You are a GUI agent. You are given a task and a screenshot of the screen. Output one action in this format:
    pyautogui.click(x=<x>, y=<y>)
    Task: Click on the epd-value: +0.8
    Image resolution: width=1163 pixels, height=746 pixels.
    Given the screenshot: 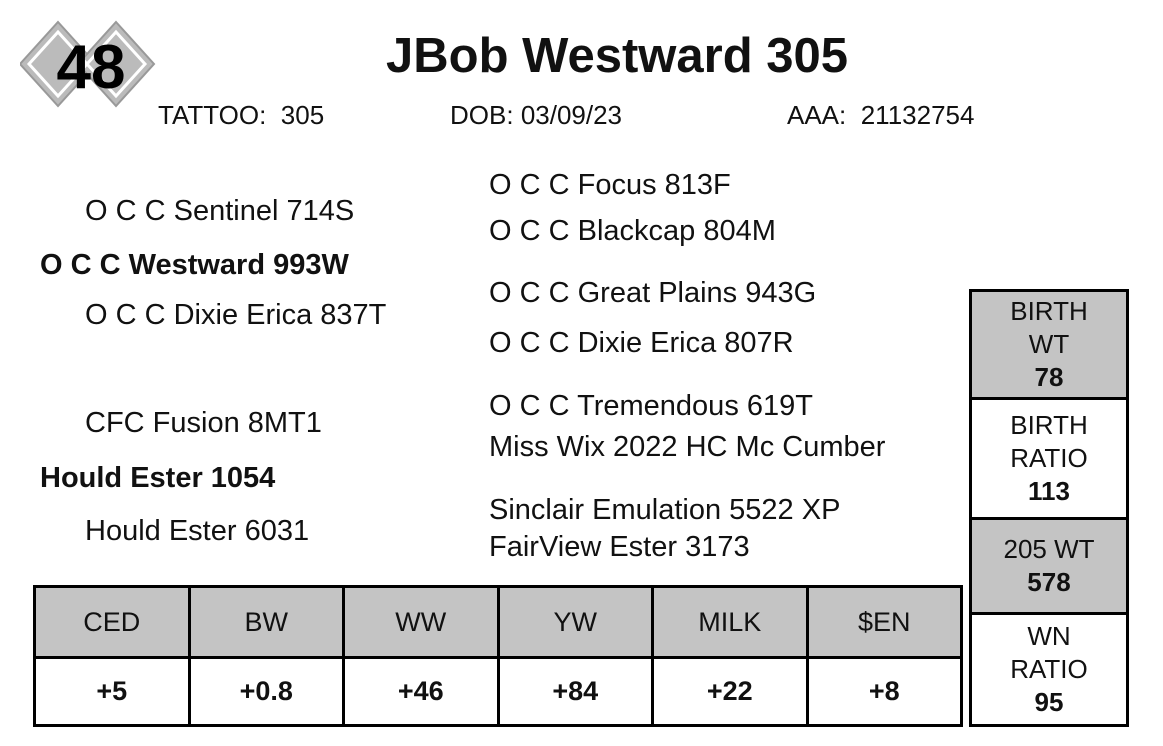 What is the action you would take?
    pyautogui.click(x=266, y=691)
    